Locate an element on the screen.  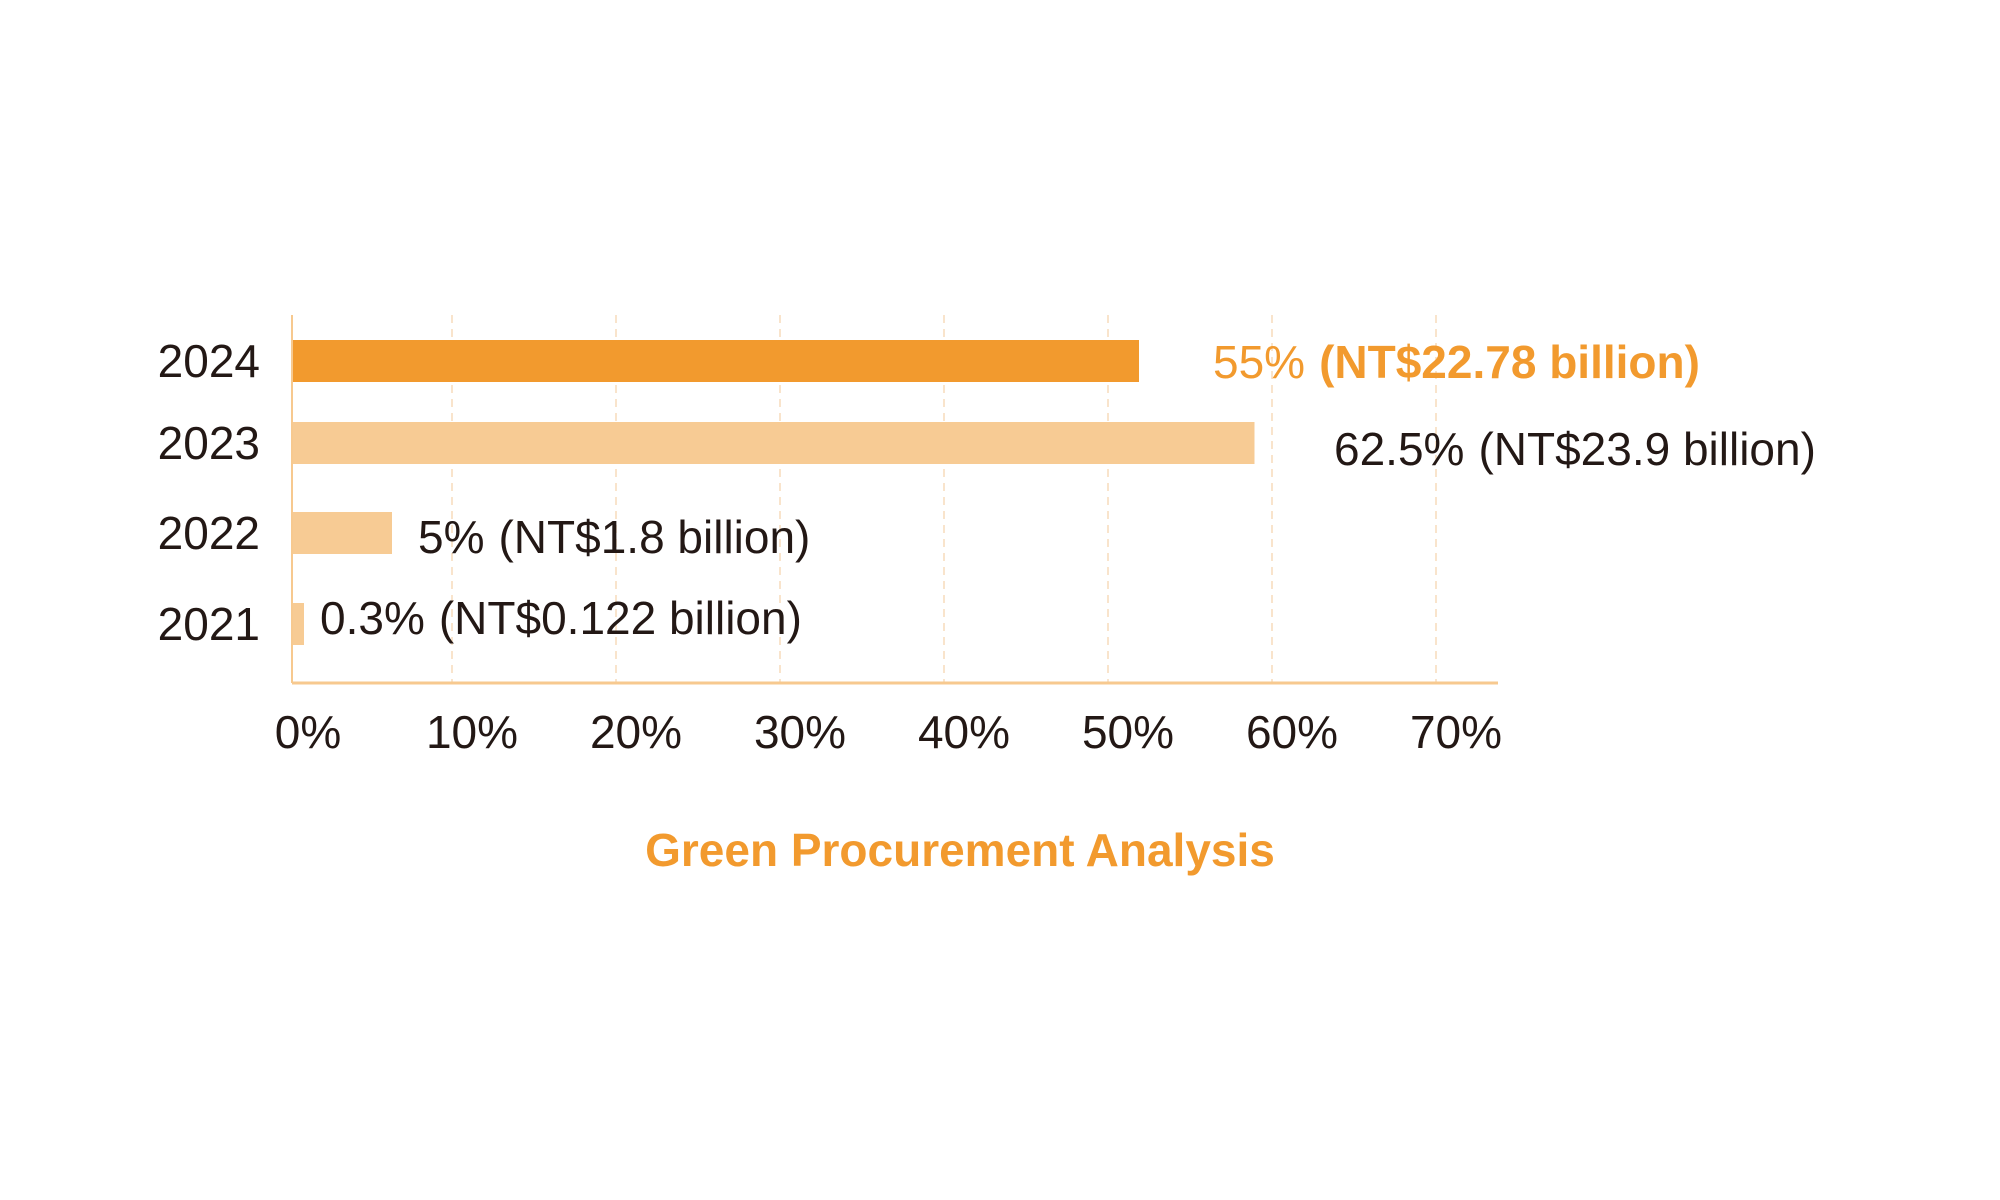
data-label-amount: (NT$23.9 billion) is located at coordinates (1646, 449).